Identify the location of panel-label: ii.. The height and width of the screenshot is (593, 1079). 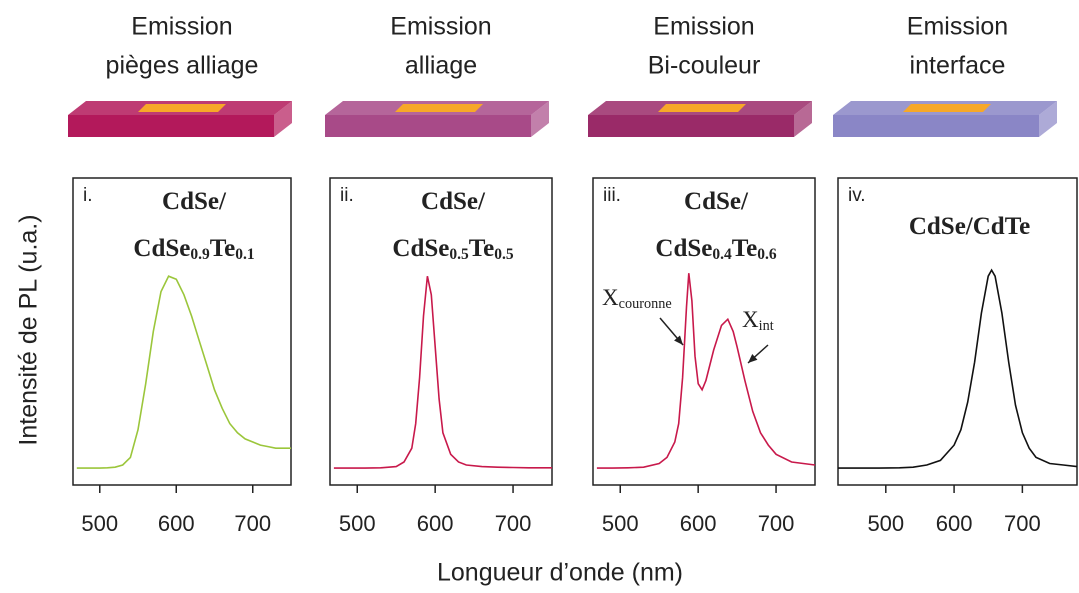
(347, 195).